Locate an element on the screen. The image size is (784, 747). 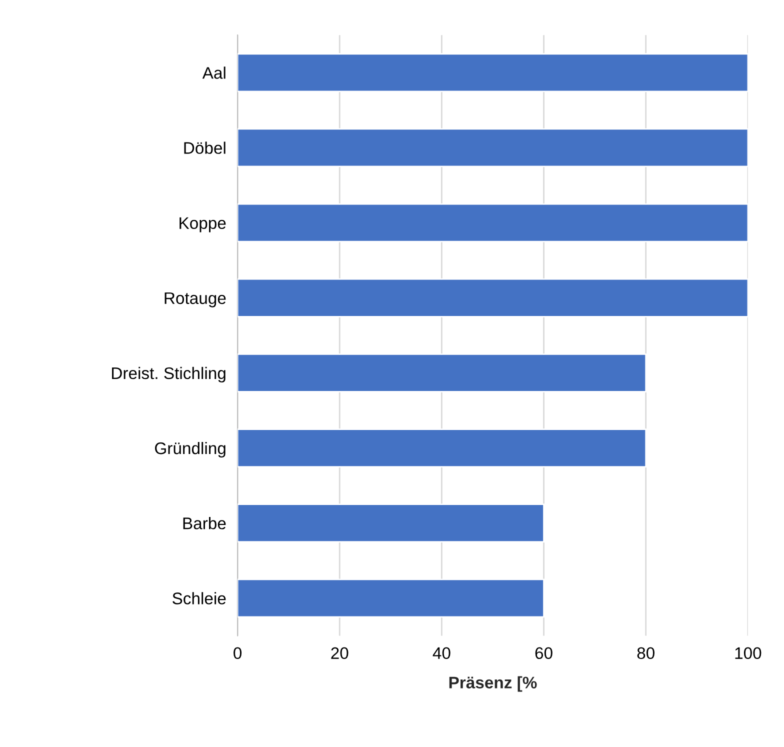
x-tick-label: 60 is located at coordinates (543, 653).